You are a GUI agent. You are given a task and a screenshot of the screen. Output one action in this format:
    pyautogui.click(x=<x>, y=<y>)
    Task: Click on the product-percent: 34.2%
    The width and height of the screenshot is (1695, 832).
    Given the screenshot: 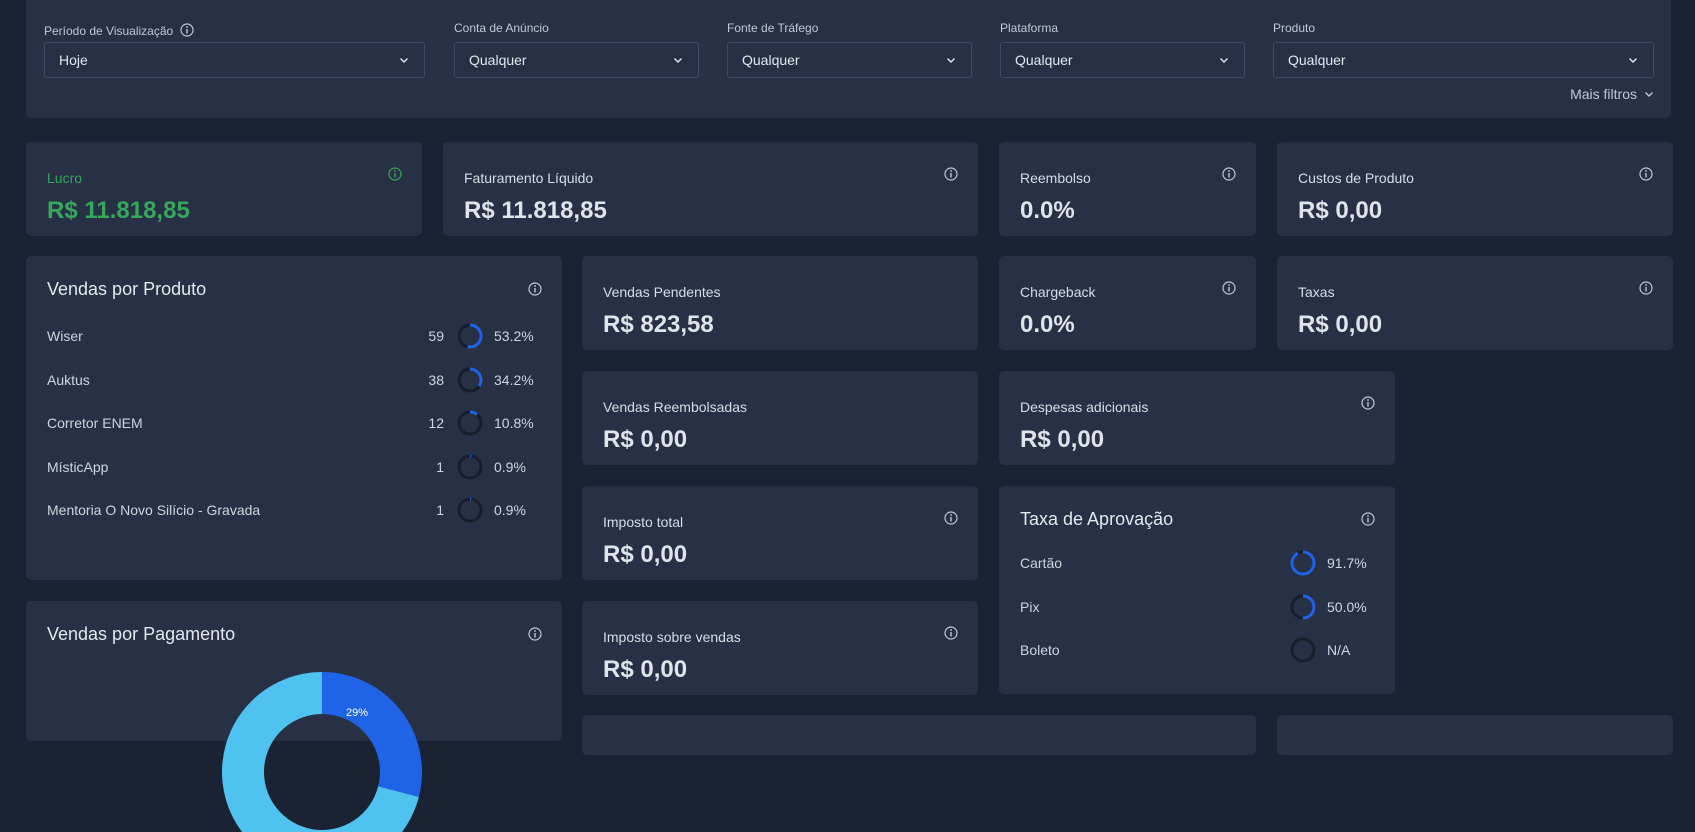 What is the action you would take?
    pyautogui.click(x=514, y=379)
    